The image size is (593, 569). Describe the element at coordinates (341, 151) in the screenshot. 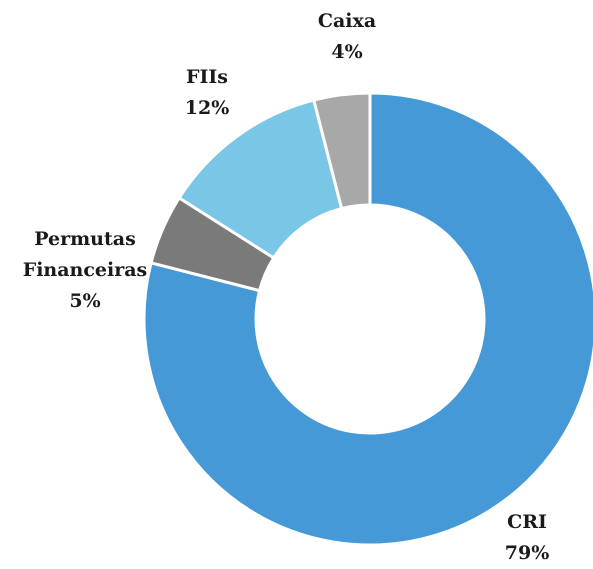

I see `slice` at that location.